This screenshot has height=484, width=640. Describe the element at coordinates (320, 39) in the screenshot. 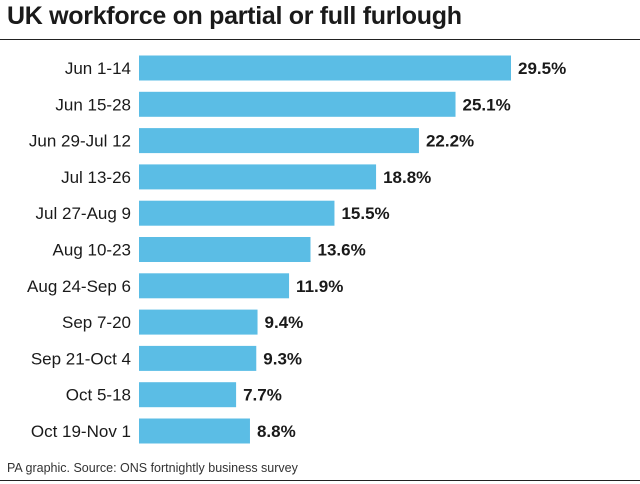

I see `top-divider` at that location.